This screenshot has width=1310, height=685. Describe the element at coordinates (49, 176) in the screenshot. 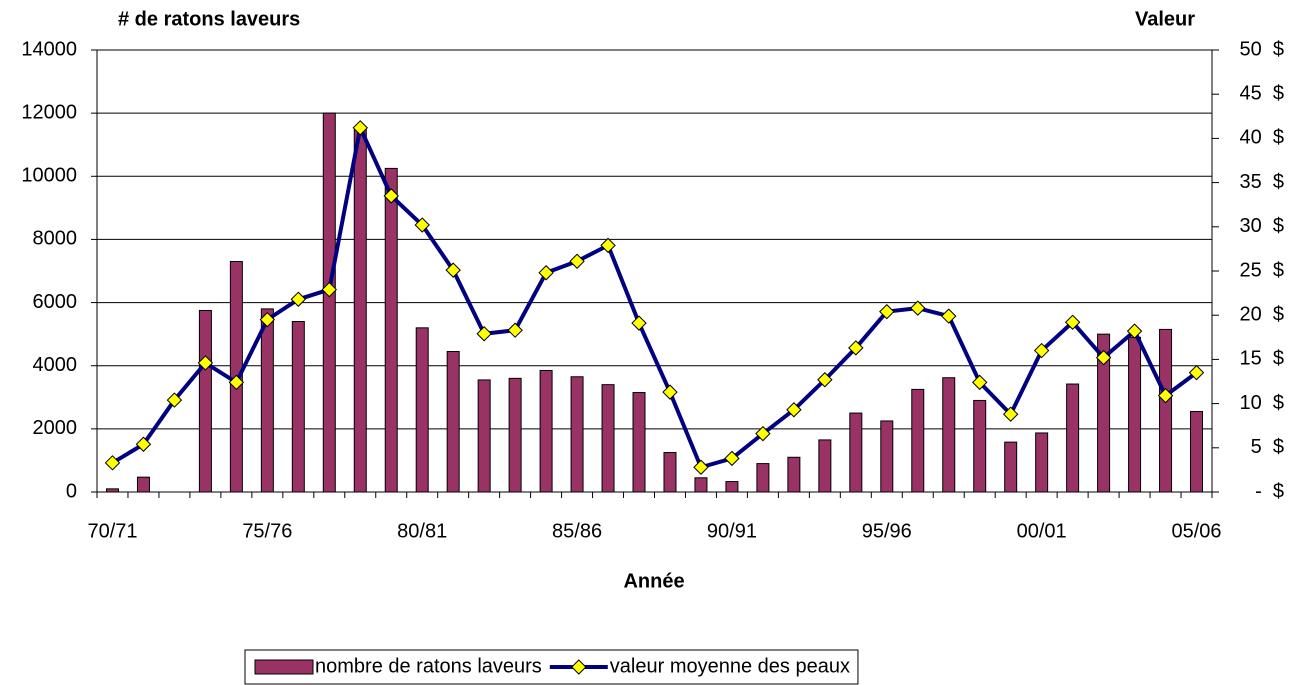

I see `y-tick-label: 10000` at that location.